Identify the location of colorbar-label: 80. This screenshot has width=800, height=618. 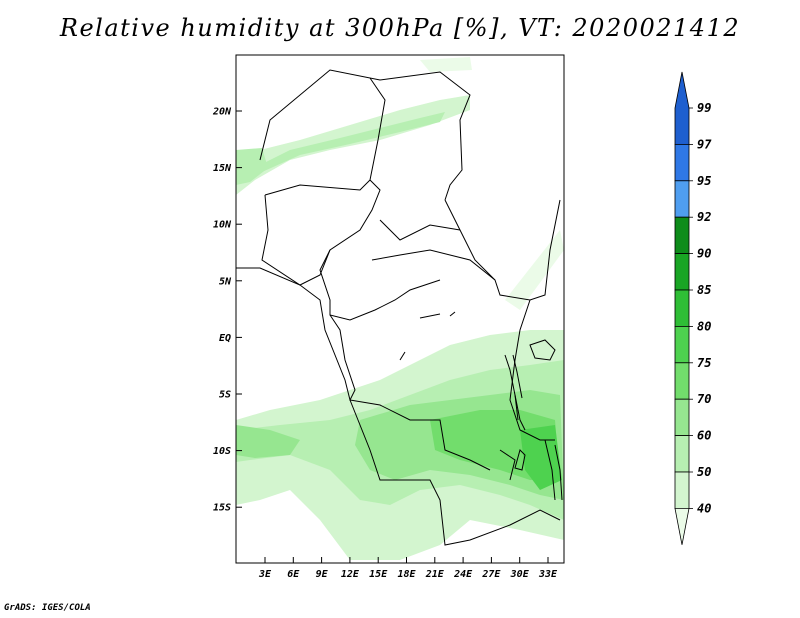
(704, 326).